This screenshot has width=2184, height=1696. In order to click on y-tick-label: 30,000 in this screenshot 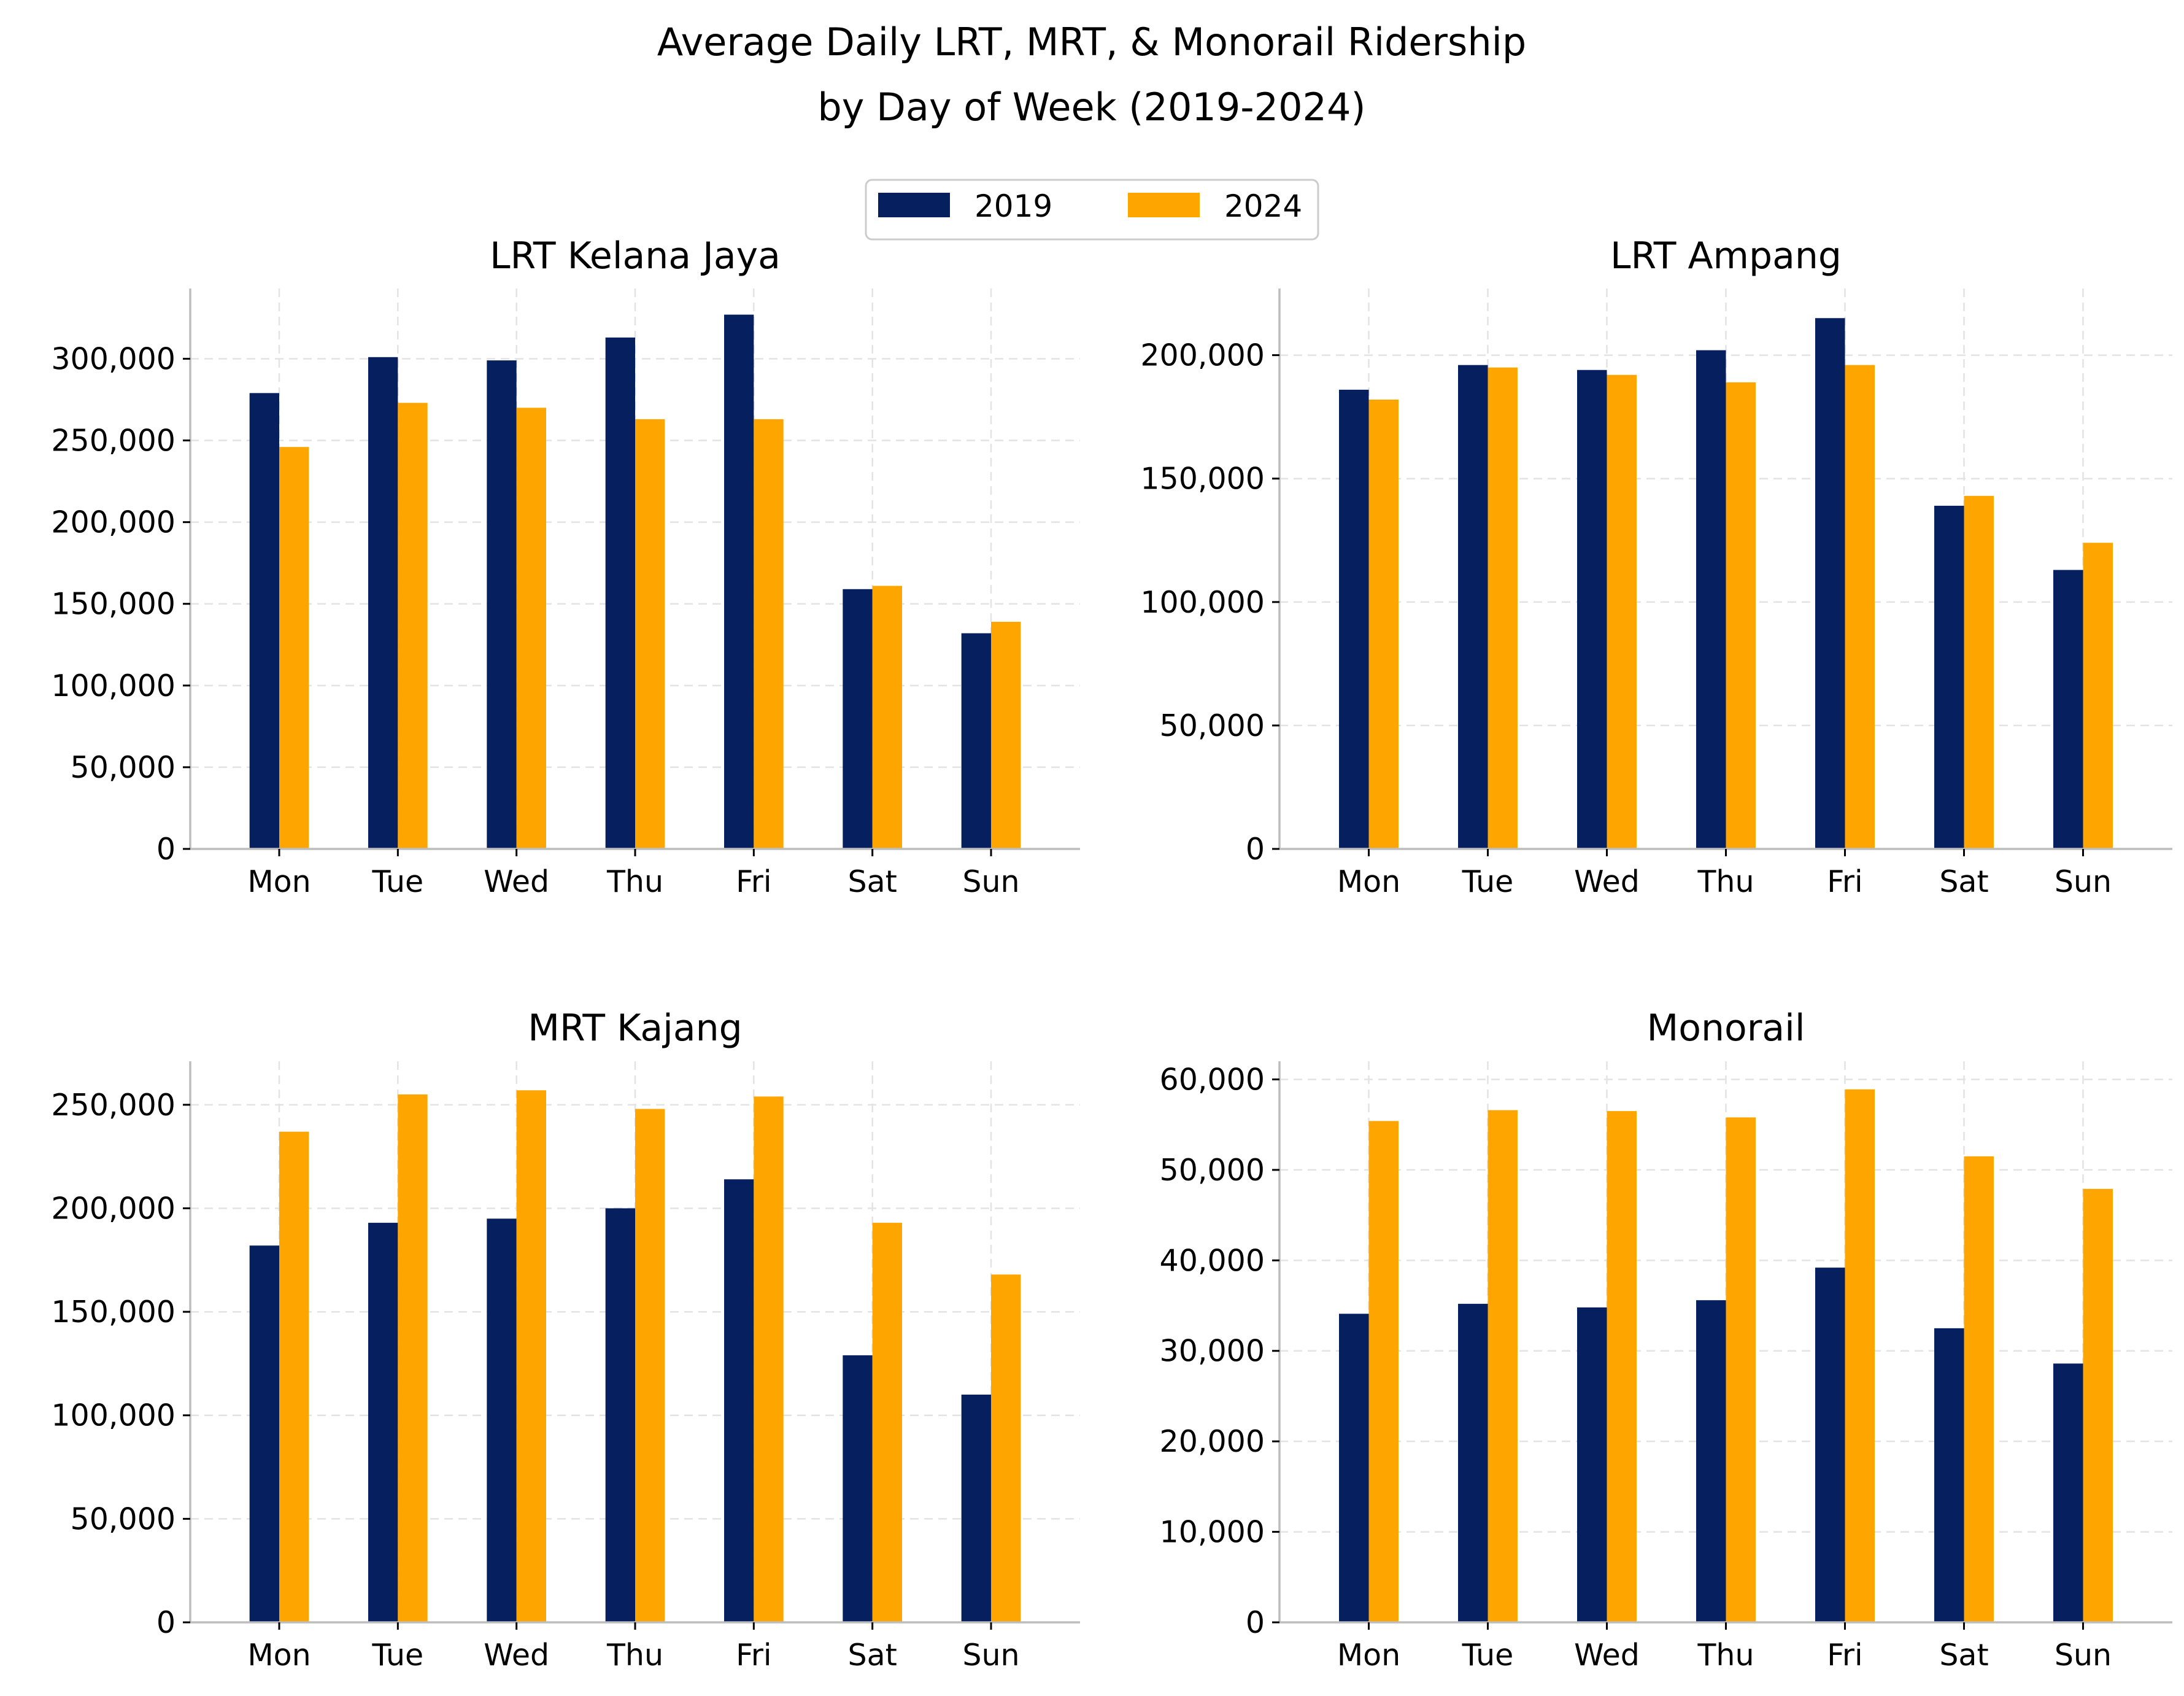, I will do `click(1212, 1351)`.